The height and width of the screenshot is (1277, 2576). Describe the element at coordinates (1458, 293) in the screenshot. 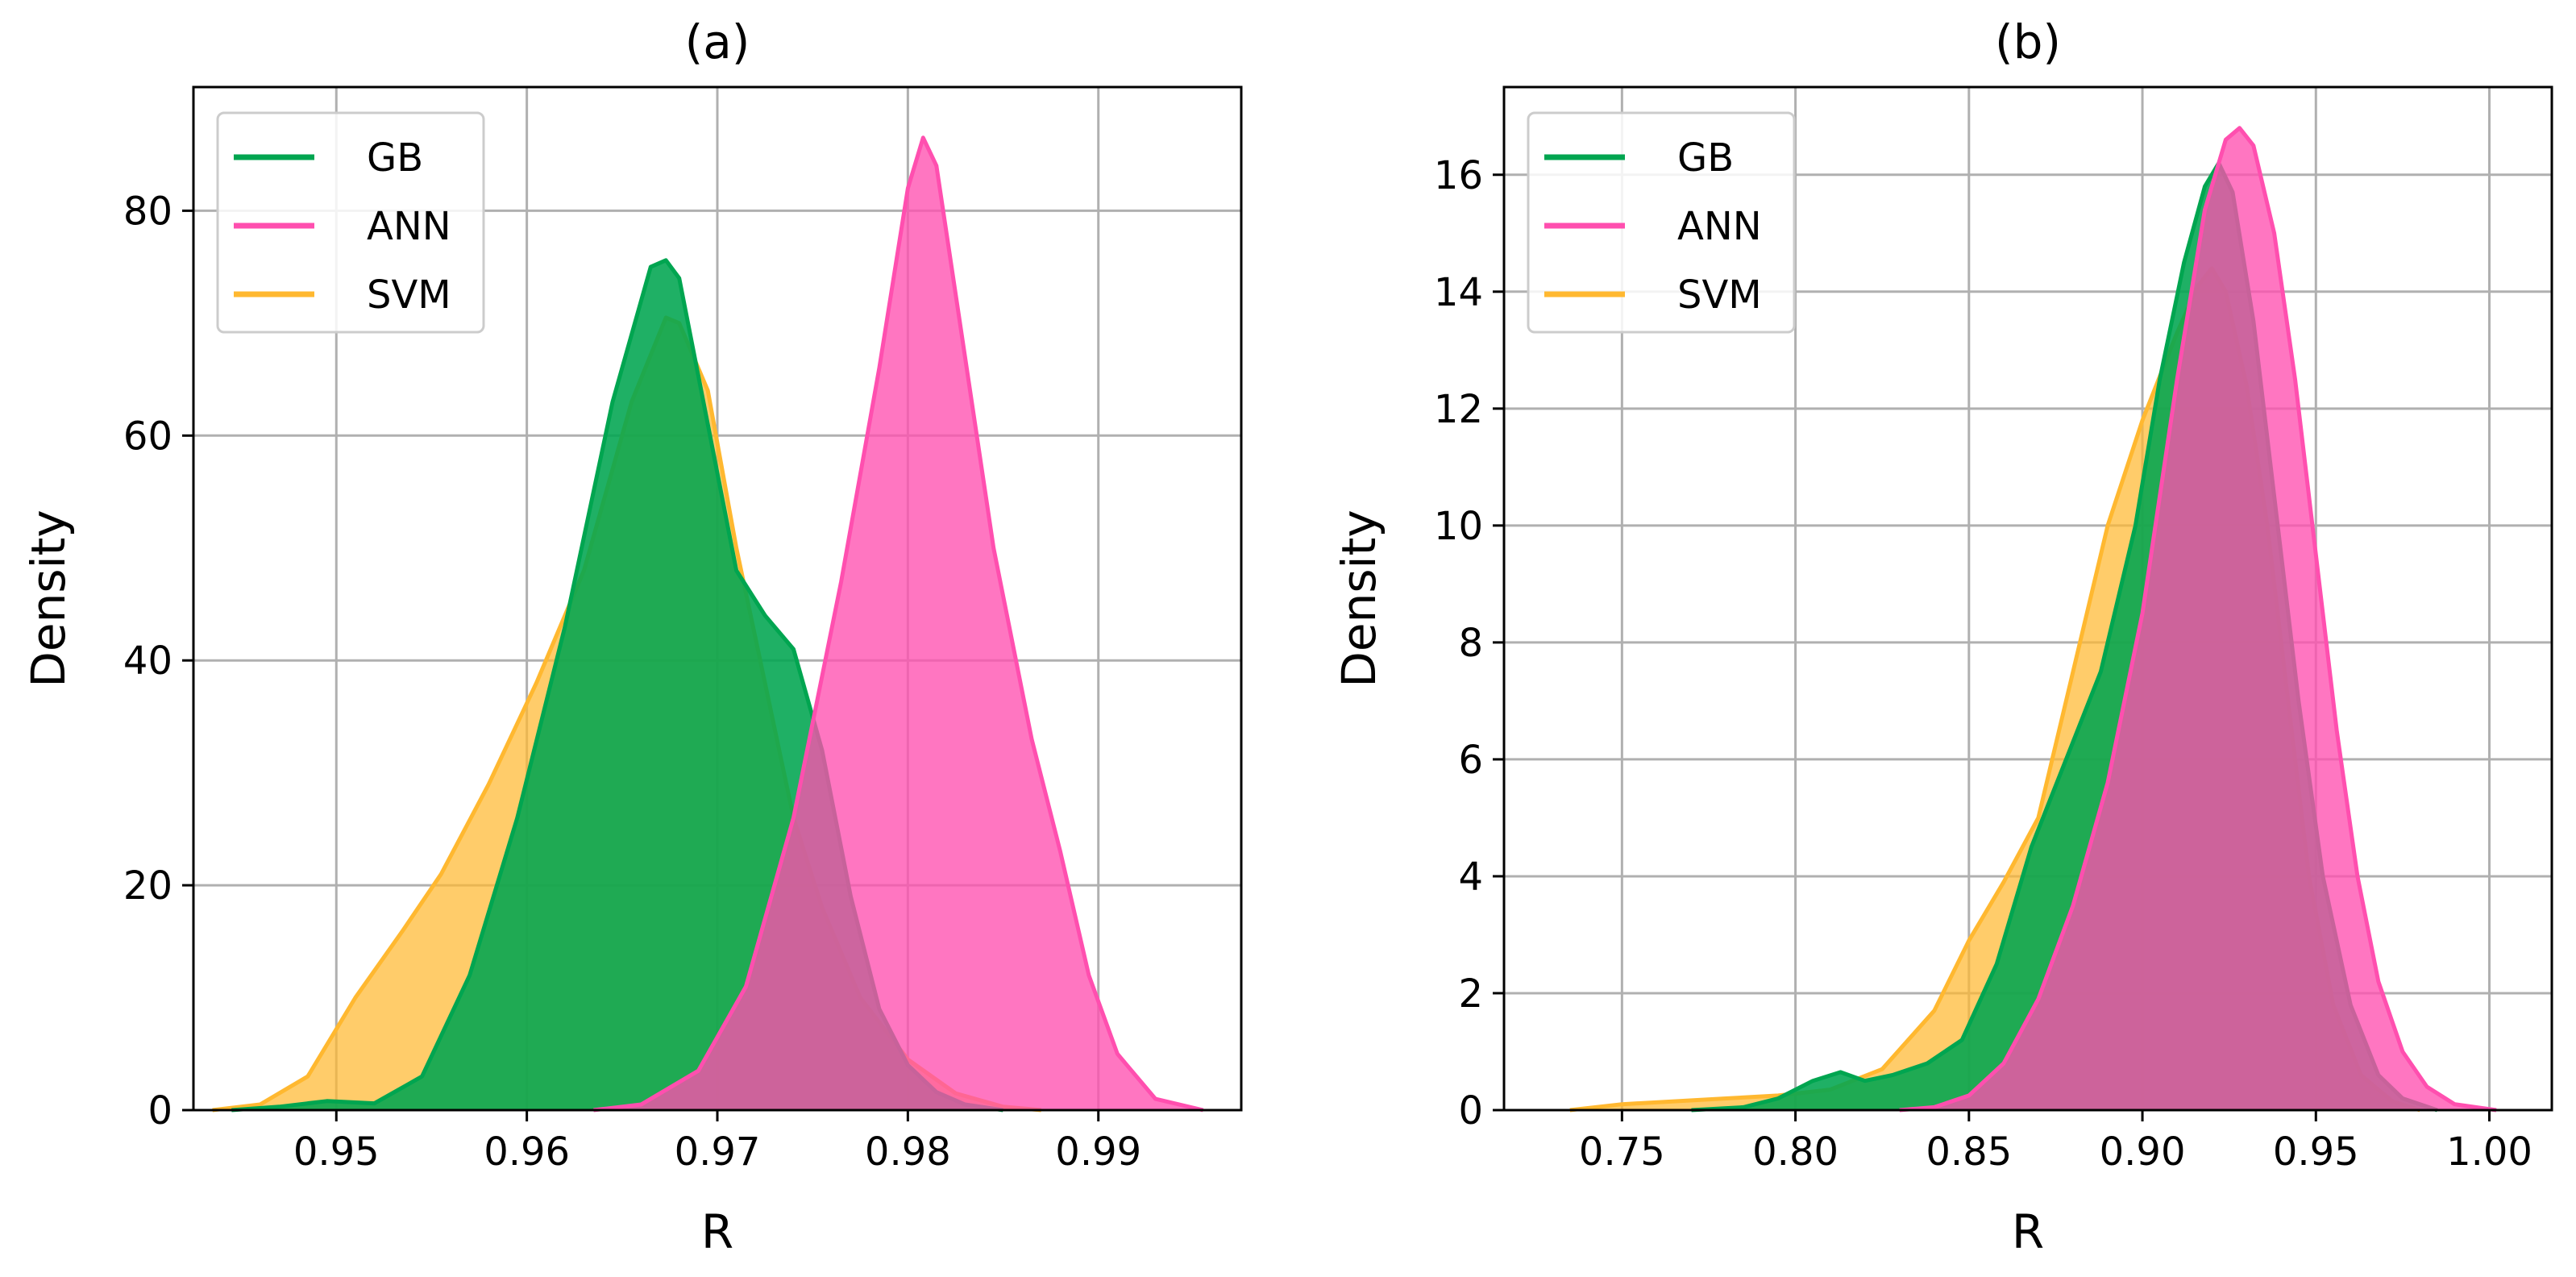

I see `y-tick-label: 14` at that location.